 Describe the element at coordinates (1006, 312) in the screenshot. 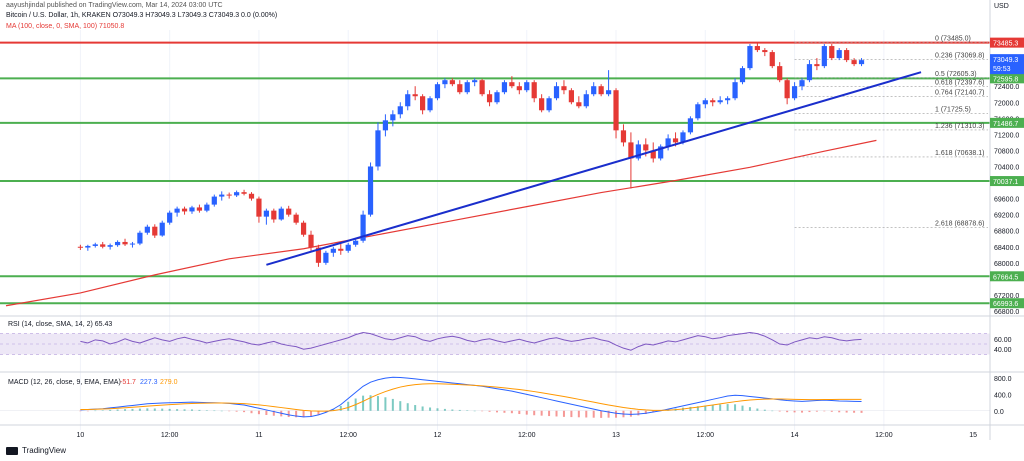

I see `price-tick-label: 66800.0` at that location.